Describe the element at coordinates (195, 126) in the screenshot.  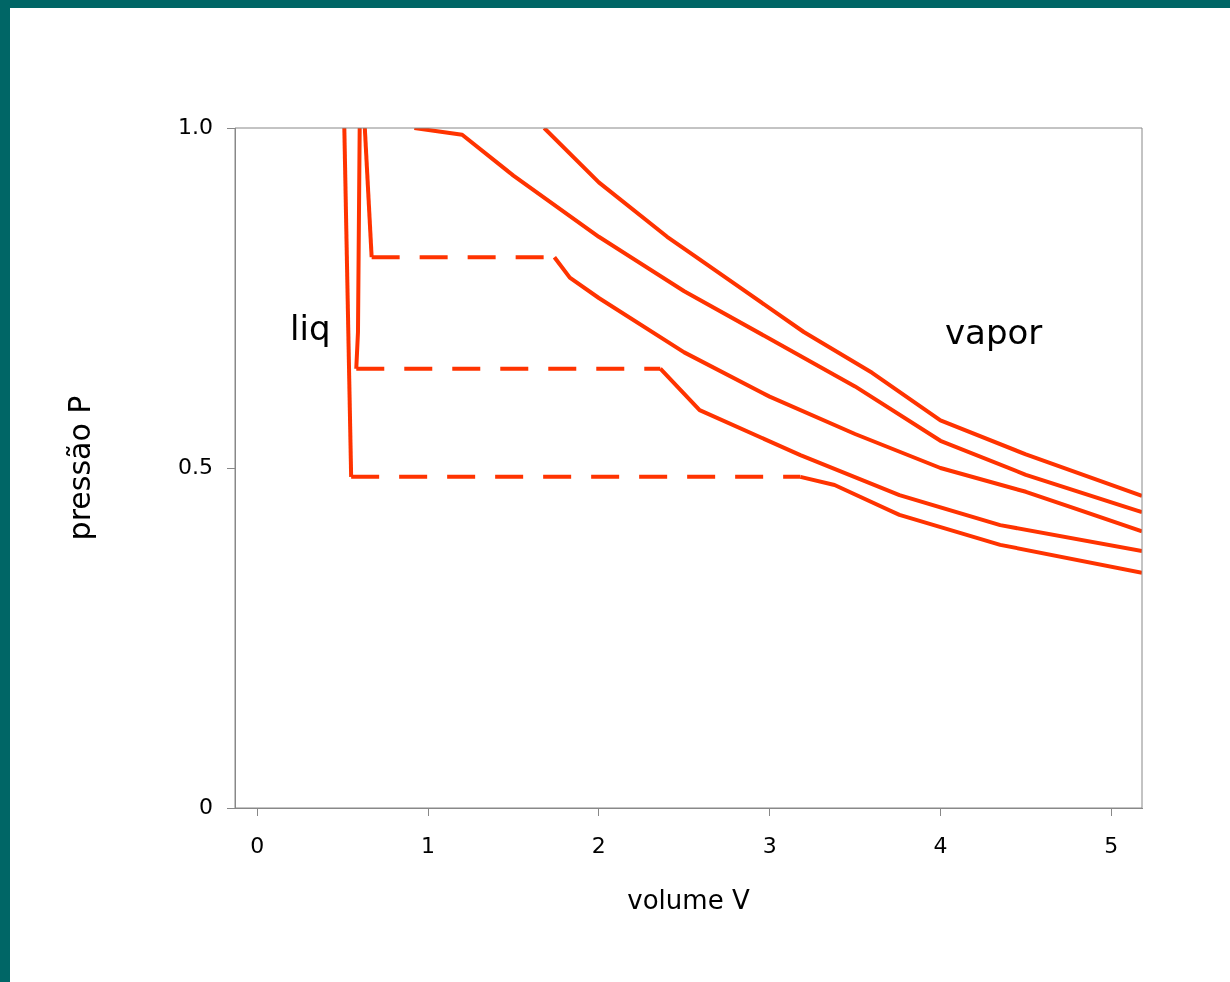
I see `y-tick-label: 1.0` at that location.